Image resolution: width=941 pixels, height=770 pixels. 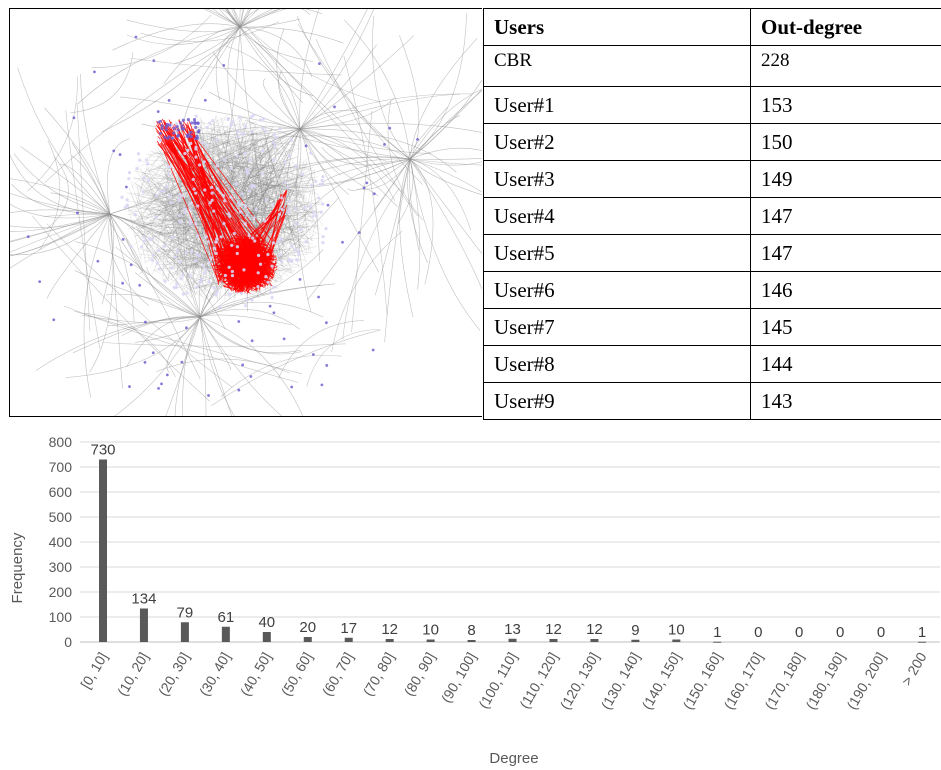 What do you see at coordinates (61, 542) in the screenshot?
I see `y-tick-label: 400` at bounding box center [61, 542].